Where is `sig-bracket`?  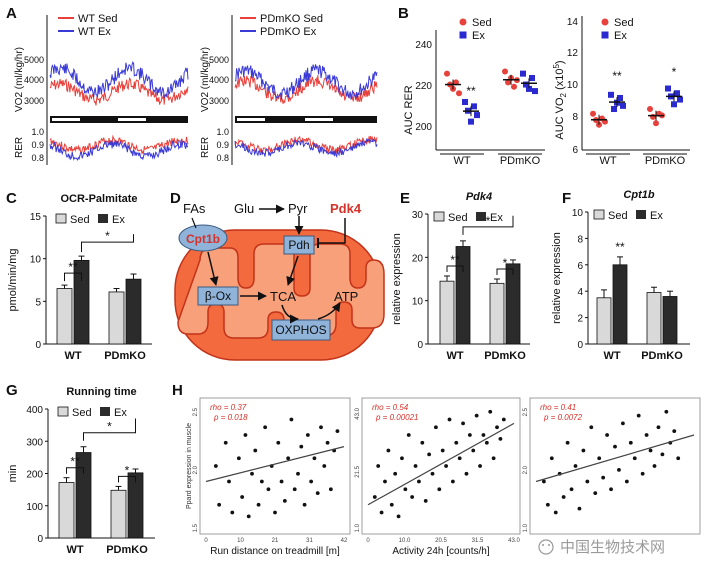 sig-bracket is located at coordinates (109, 429).